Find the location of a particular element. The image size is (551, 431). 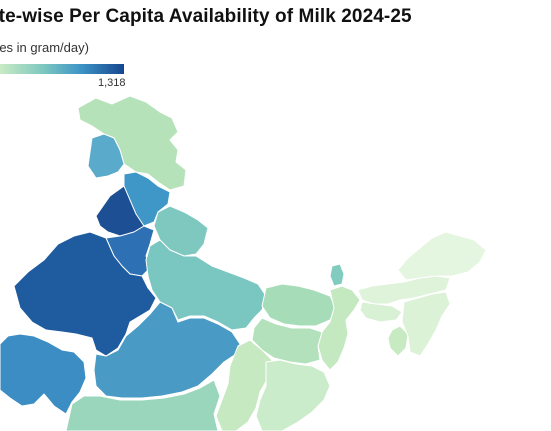

region-bihar: Bihar is located at coordinates (299, 305).